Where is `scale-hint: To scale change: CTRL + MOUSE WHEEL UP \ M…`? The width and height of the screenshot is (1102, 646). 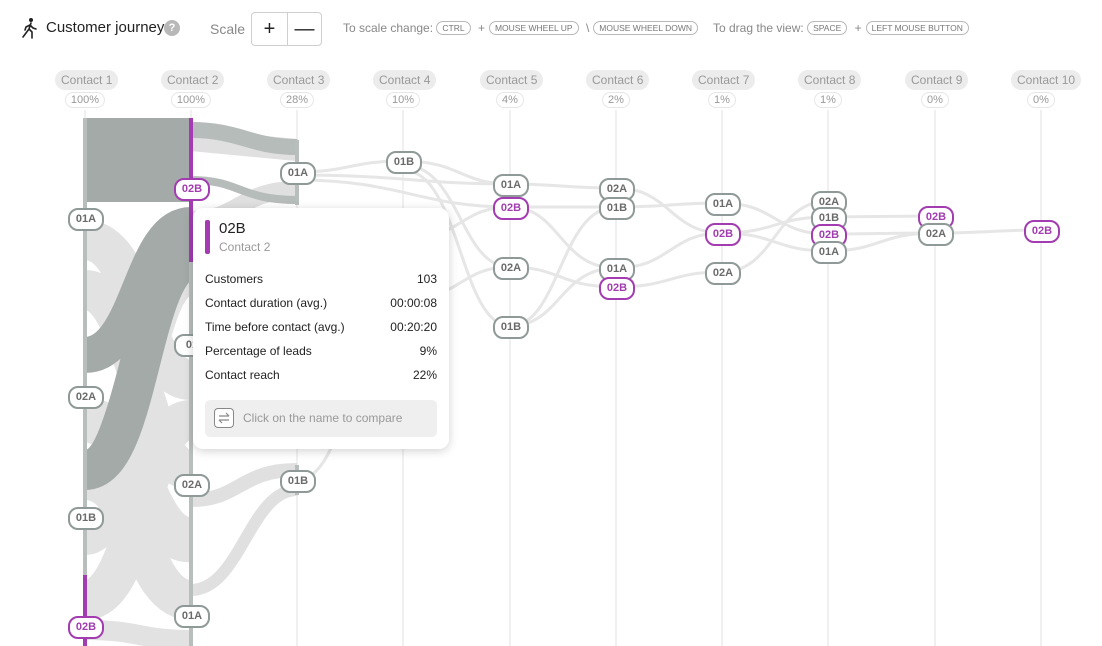
scale-hint: To scale change: CTRL + MOUSE WHEEL UP \ M… is located at coordinates (520, 28).